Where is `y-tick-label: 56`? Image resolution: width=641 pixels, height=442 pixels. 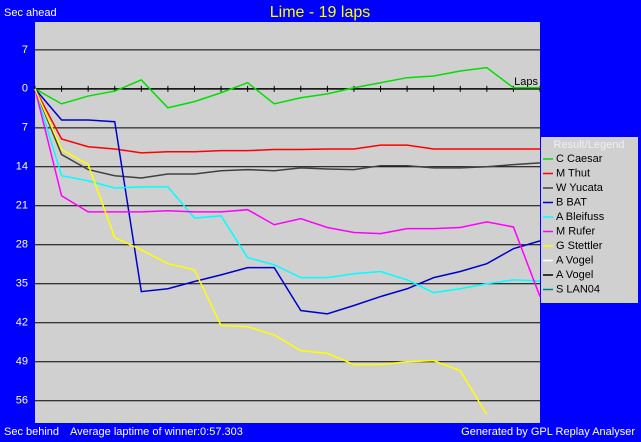
y-tick-label: 56 is located at coordinates (22, 401).